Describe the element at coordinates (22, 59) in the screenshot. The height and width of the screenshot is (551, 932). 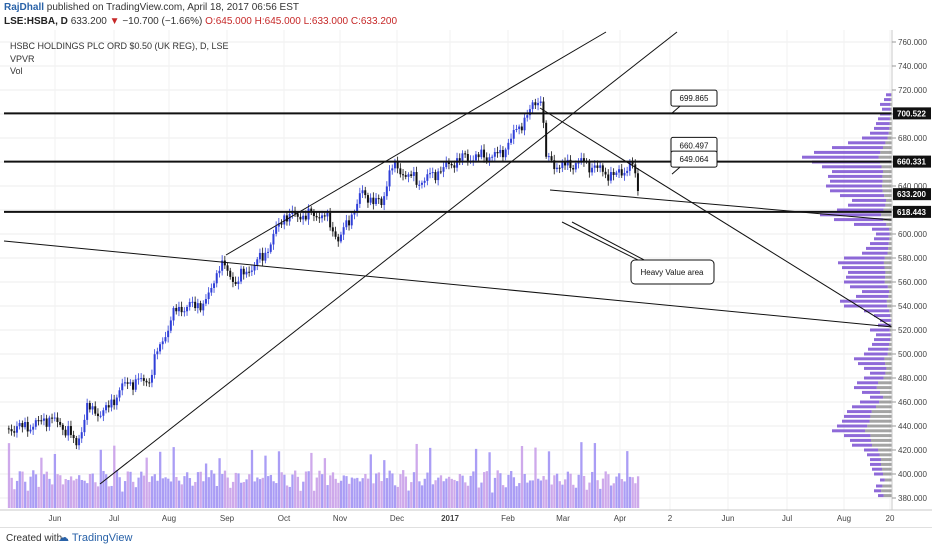
I see `indicator-vpvr: VPVR` at that location.